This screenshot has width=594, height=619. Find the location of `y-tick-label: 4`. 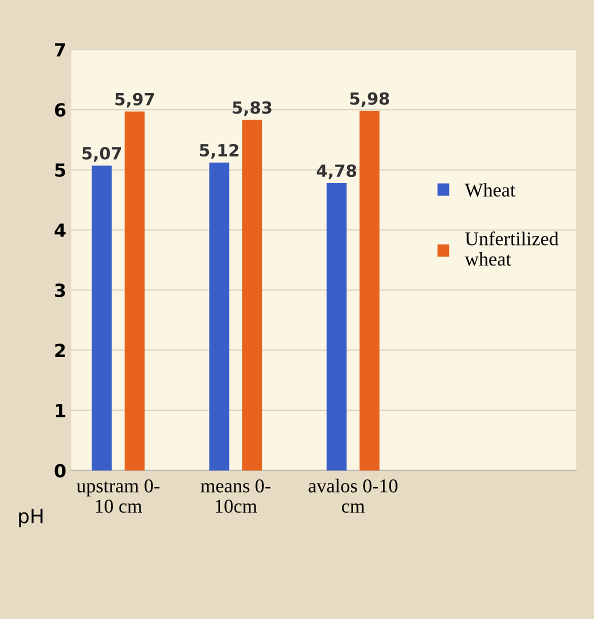

y-tick-label: 4 is located at coordinates (60, 230).